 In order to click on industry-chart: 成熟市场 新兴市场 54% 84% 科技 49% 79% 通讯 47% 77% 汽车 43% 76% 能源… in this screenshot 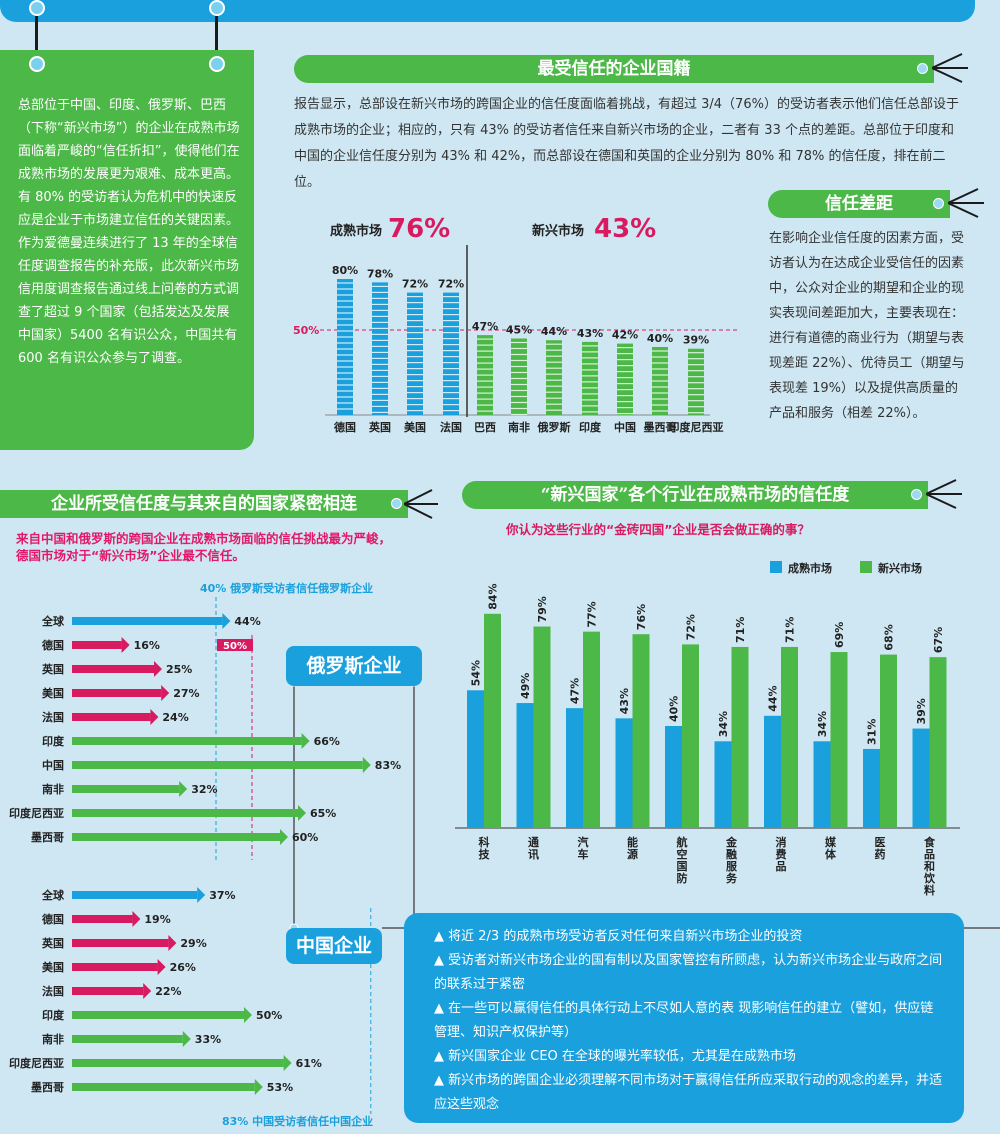, I will do `click(707, 729)`.